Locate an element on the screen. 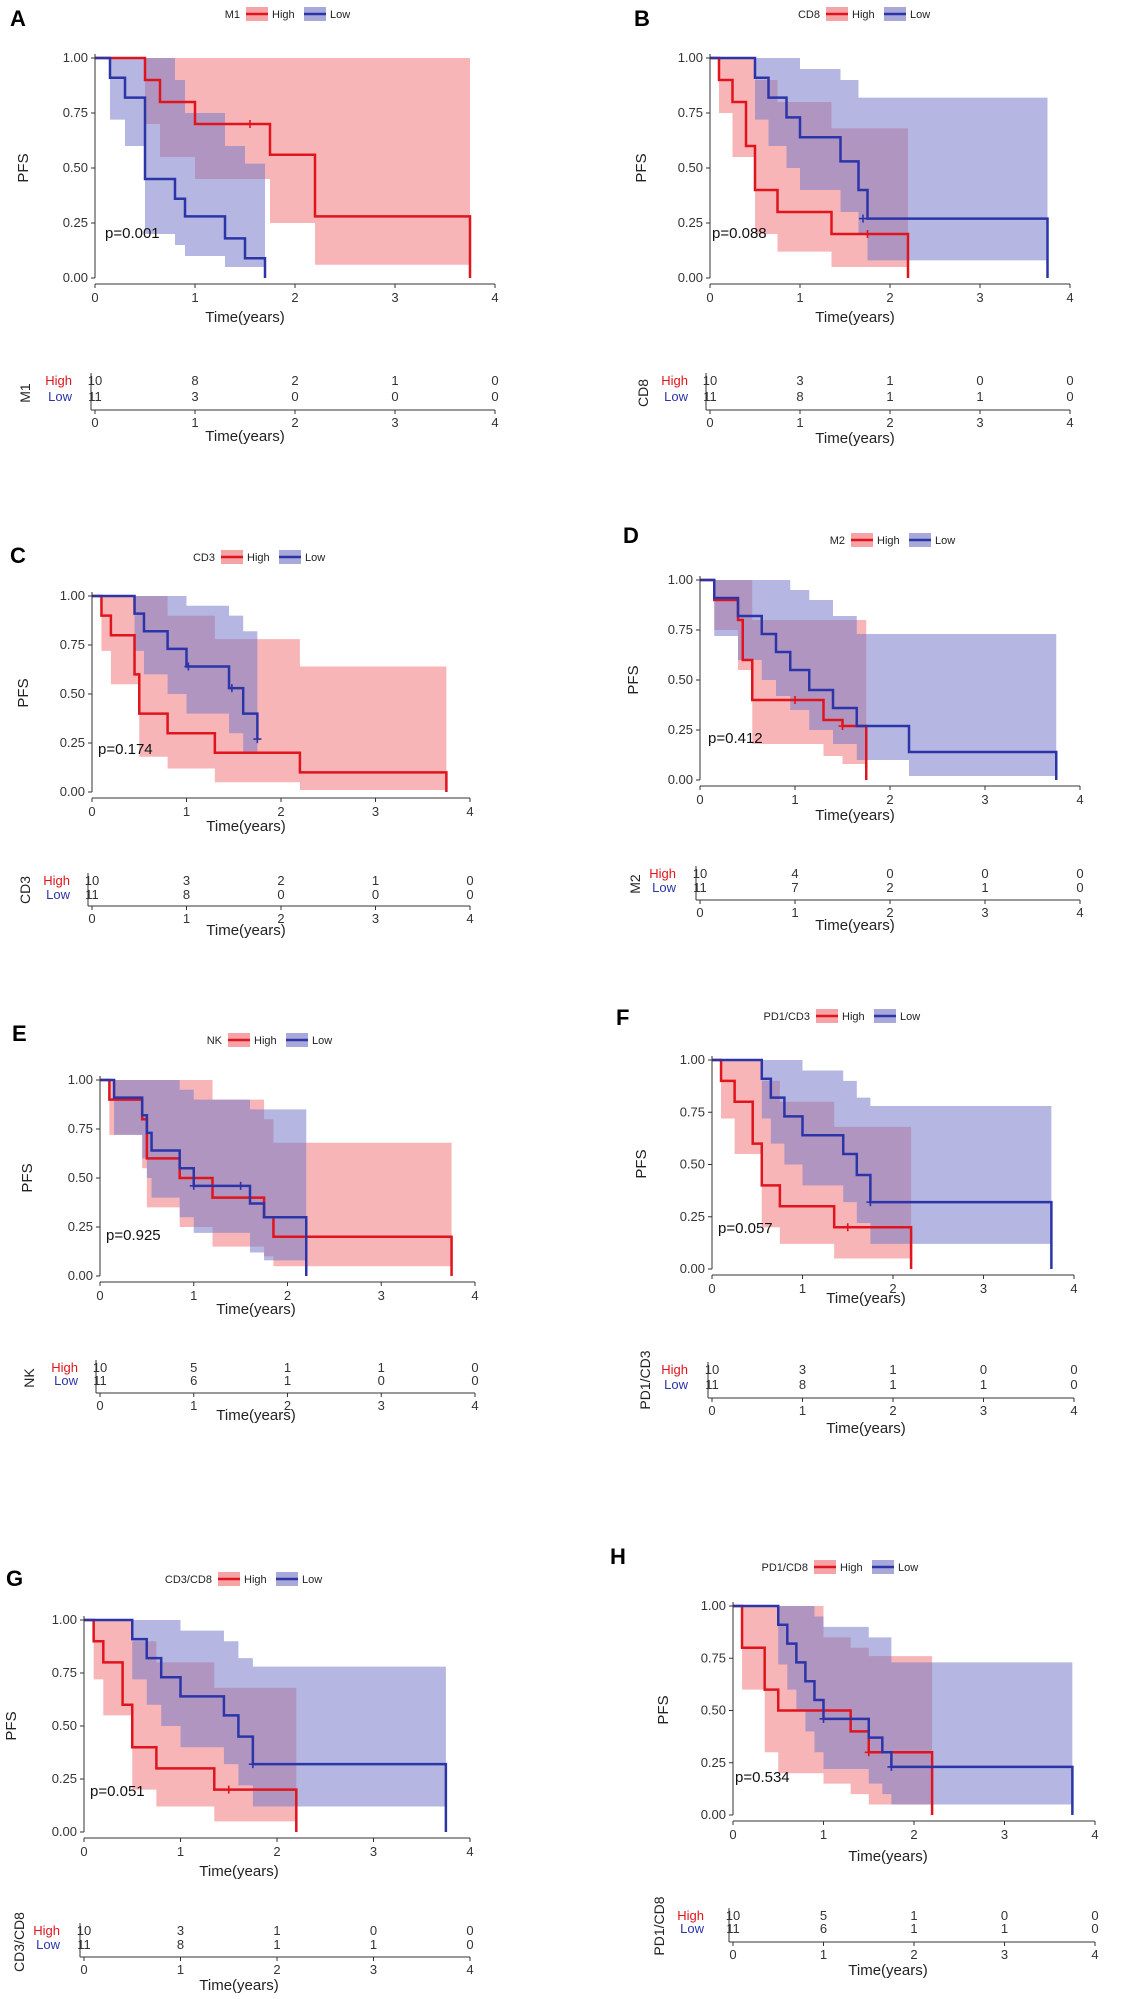 The width and height of the screenshot is (1134, 1999). panel-letter: A is located at coordinates (18, 18).